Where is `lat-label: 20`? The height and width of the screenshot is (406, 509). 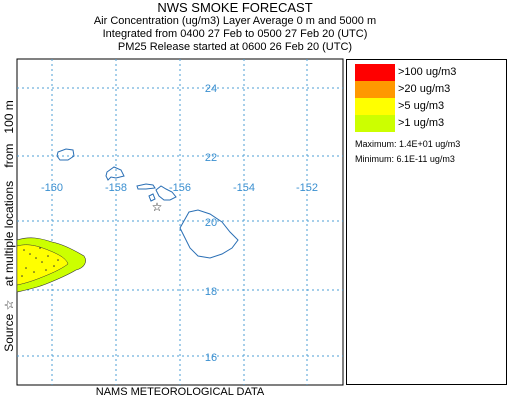 lat-label: 20 is located at coordinates (211, 223).